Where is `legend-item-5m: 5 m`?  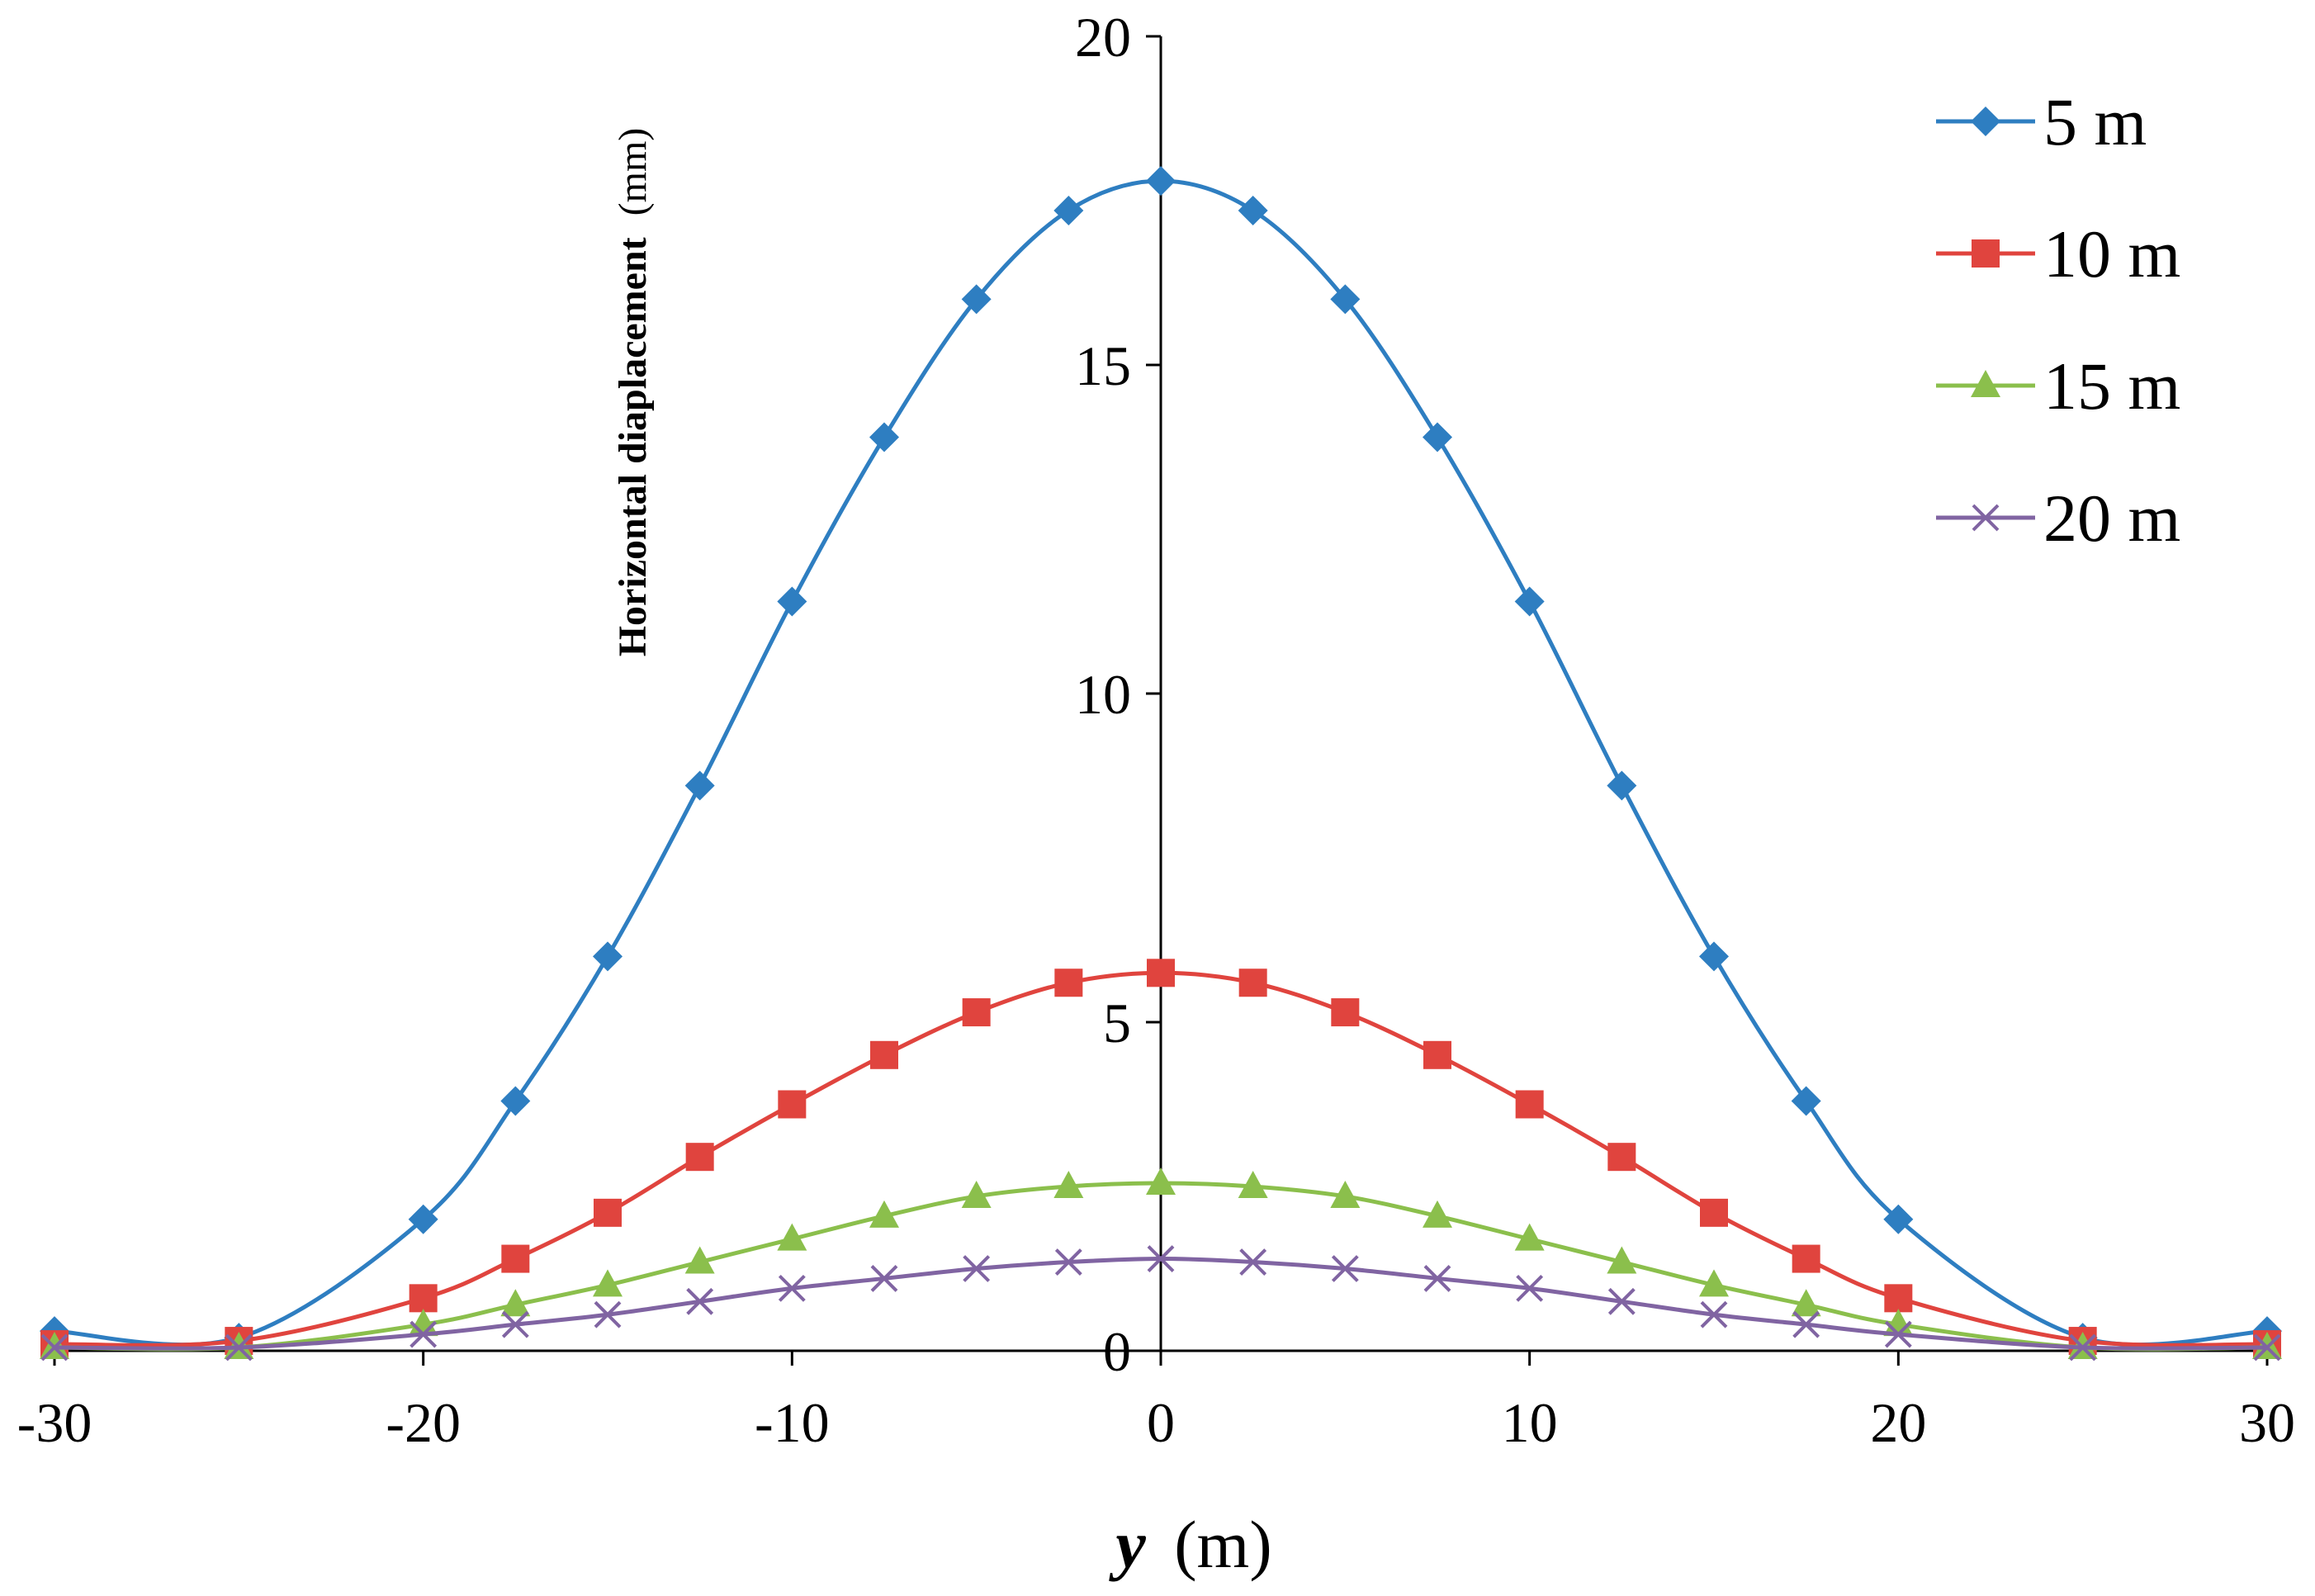 legend-item-5m: 5 m is located at coordinates (2041, 121).